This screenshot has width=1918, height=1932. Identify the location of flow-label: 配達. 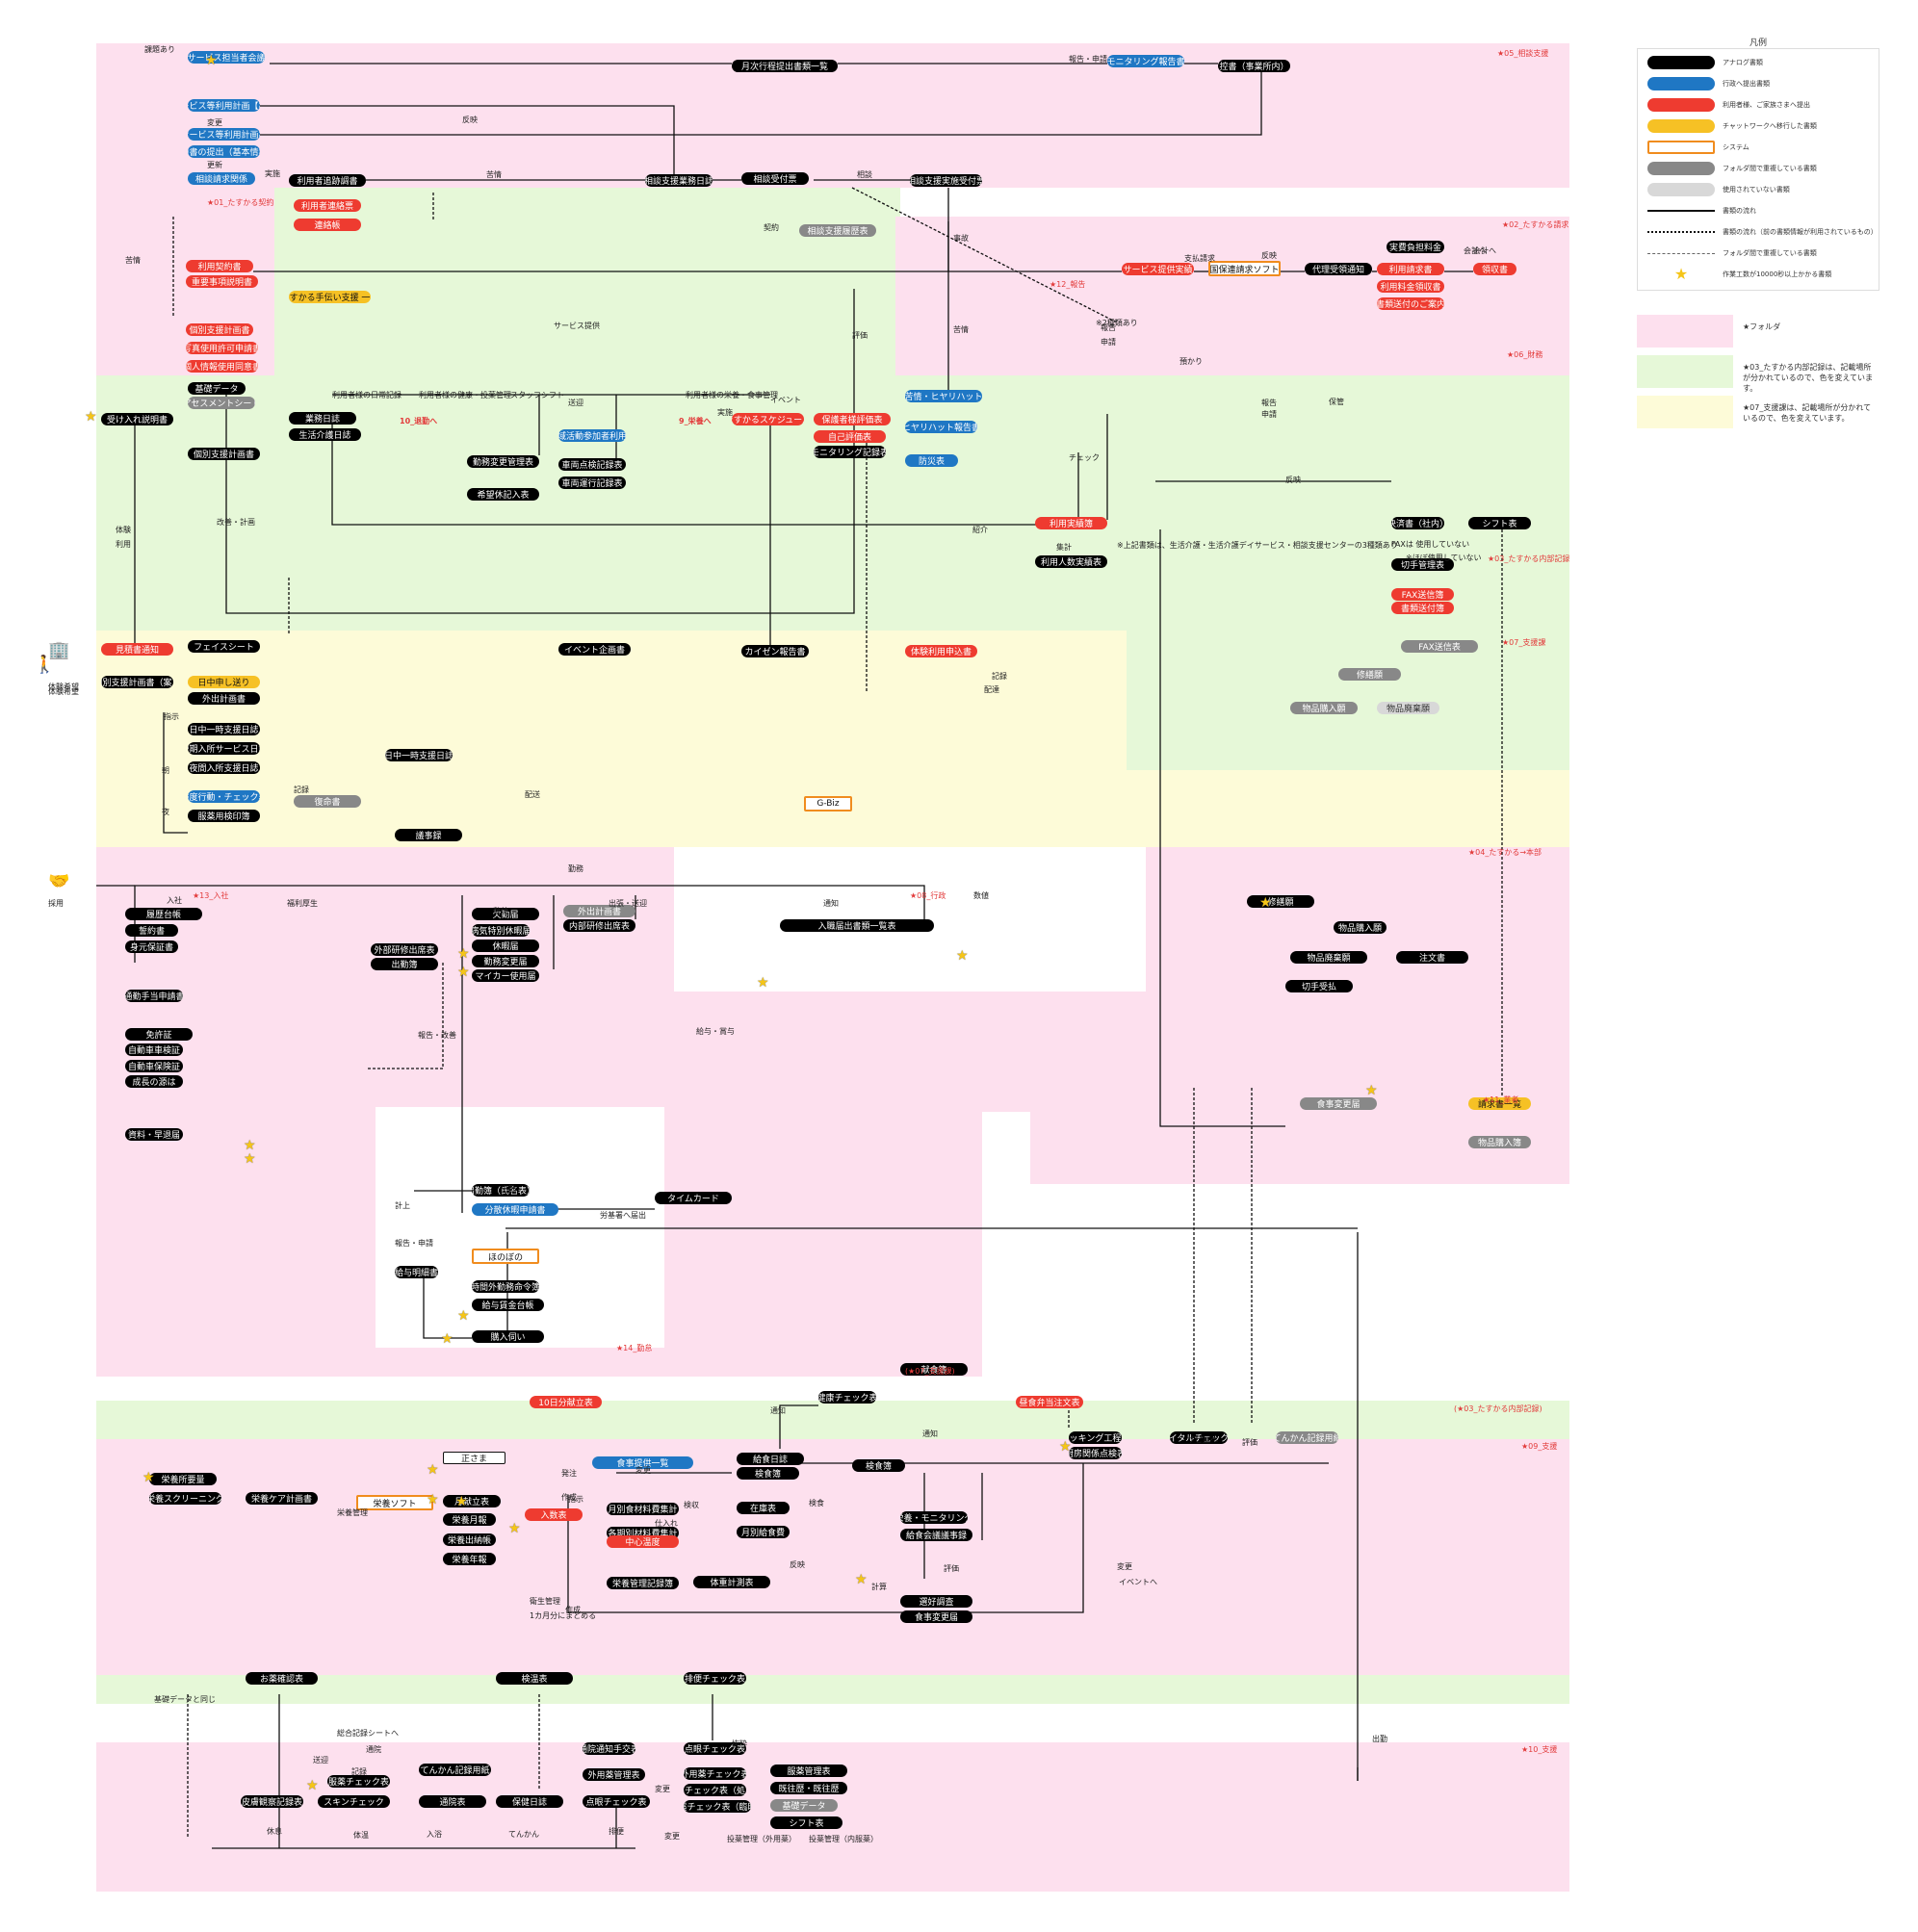
(991, 690).